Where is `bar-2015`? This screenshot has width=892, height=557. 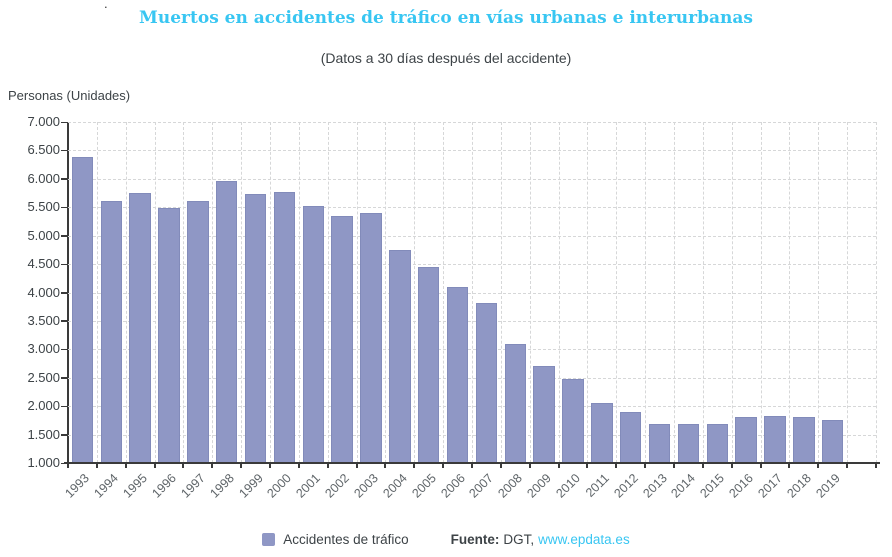 bar-2015 is located at coordinates (717, 443).